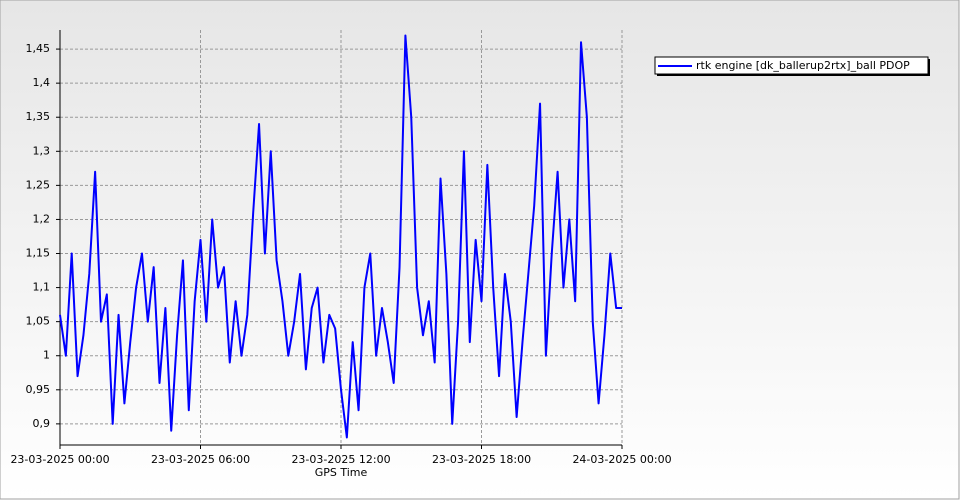 This screenshot has height=500, width=960. Describe the element at coordinates (42, 82) in the screenshot. I see `y-tick-label: 1,4` at that location.